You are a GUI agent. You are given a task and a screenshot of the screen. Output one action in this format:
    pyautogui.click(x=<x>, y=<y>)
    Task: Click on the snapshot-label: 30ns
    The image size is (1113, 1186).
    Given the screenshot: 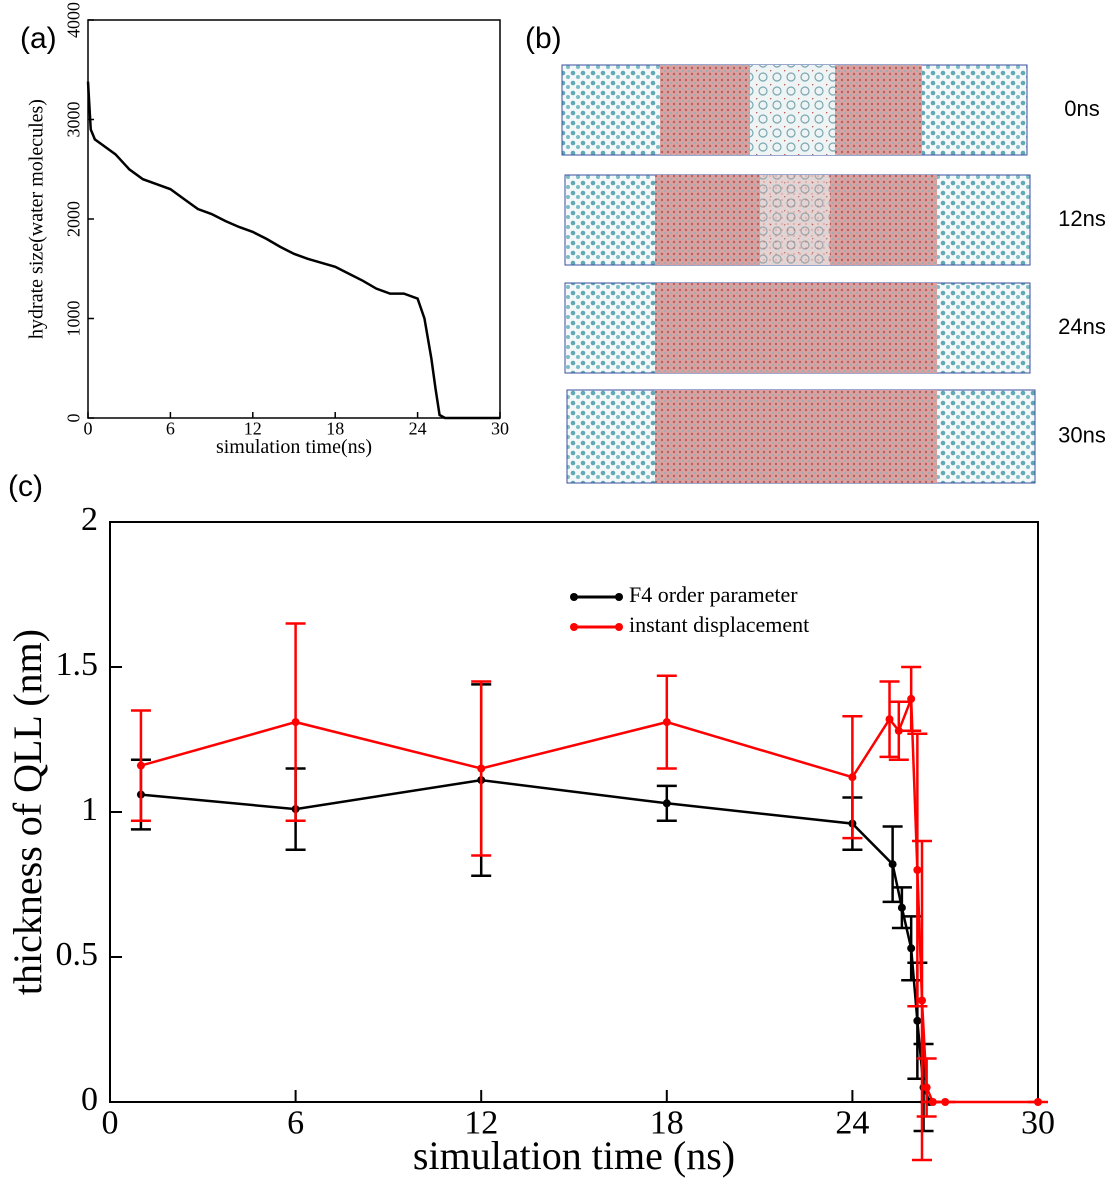 What is the action you would take?
    pyautogui.click(x=1082, y=434)
    